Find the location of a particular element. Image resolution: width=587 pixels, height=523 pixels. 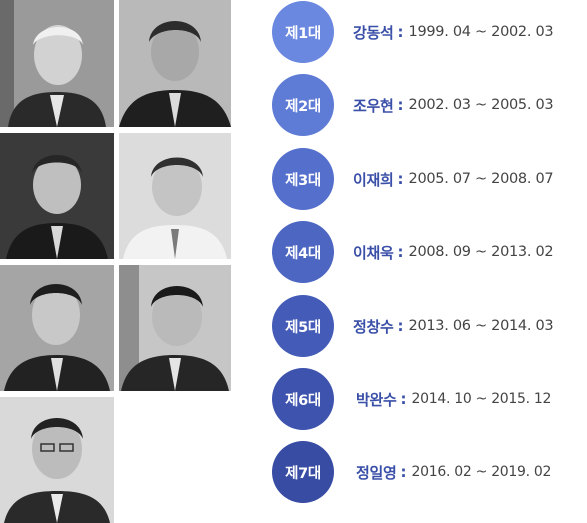

term-entry-4: 제4대 이채욱 : 2008. 09 ~ 2013. 02 is located at coordinates (413, 252).